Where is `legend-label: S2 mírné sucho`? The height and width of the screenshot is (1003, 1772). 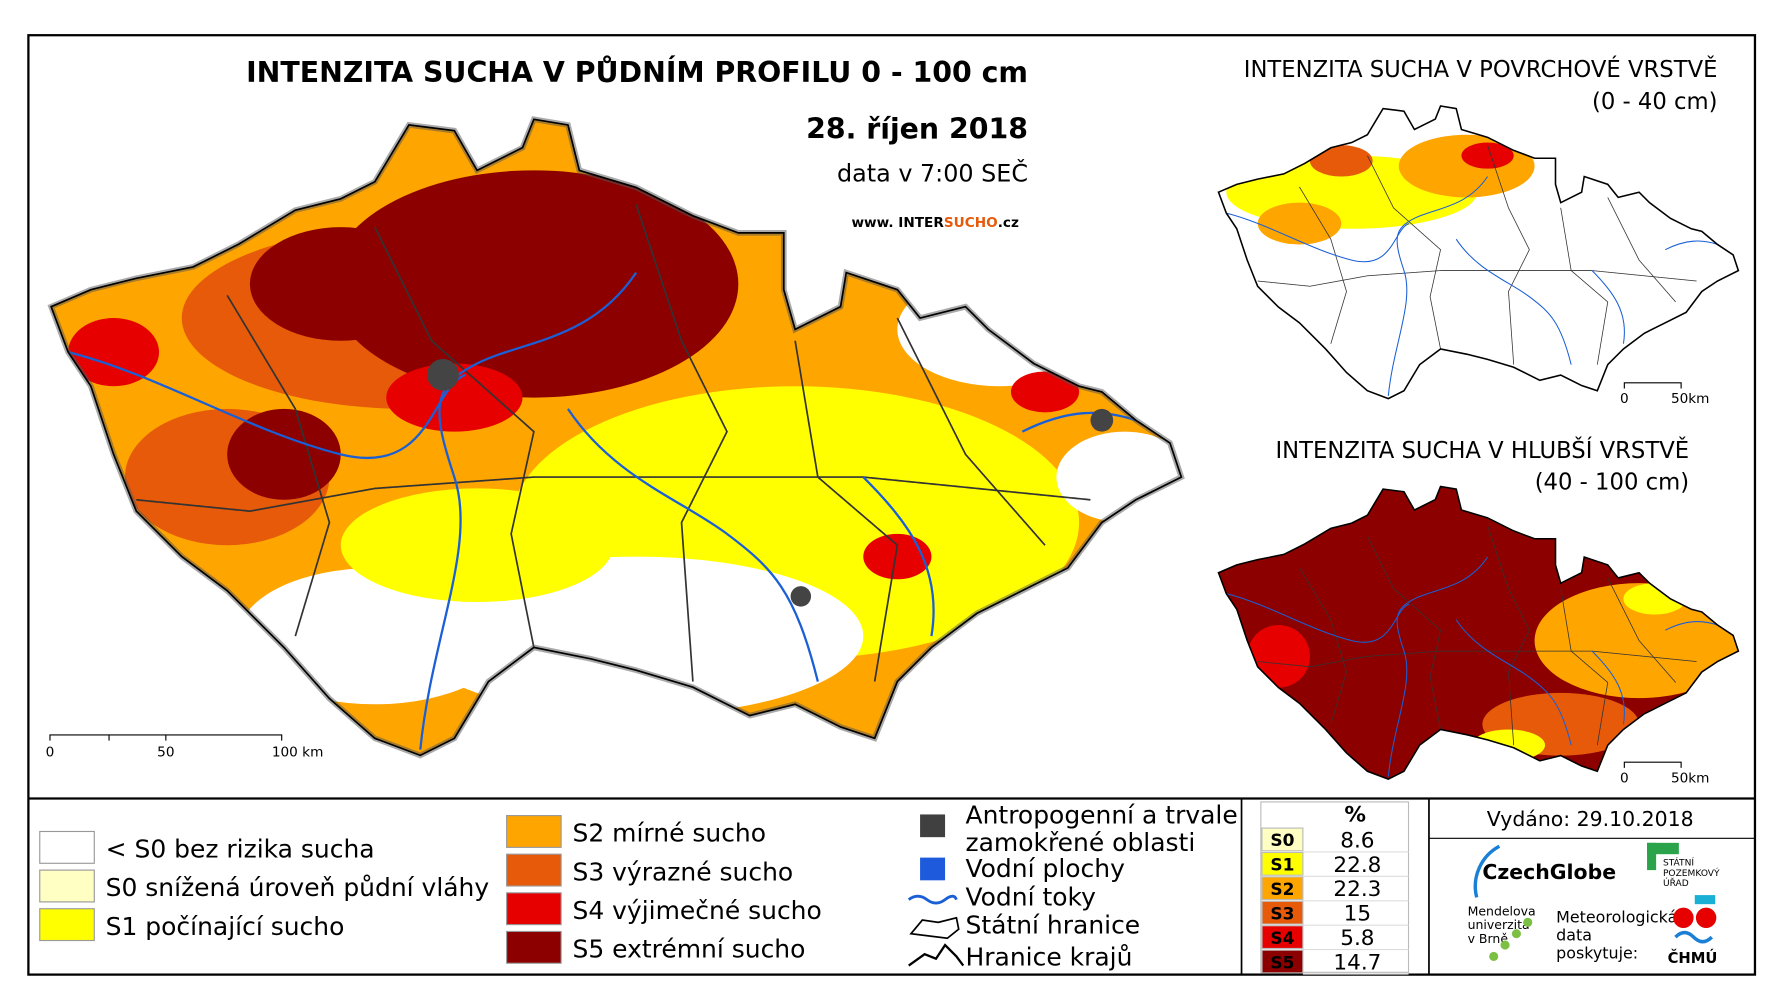
legend-label: S2 mírné sucho is located at coordinates (669, 833).